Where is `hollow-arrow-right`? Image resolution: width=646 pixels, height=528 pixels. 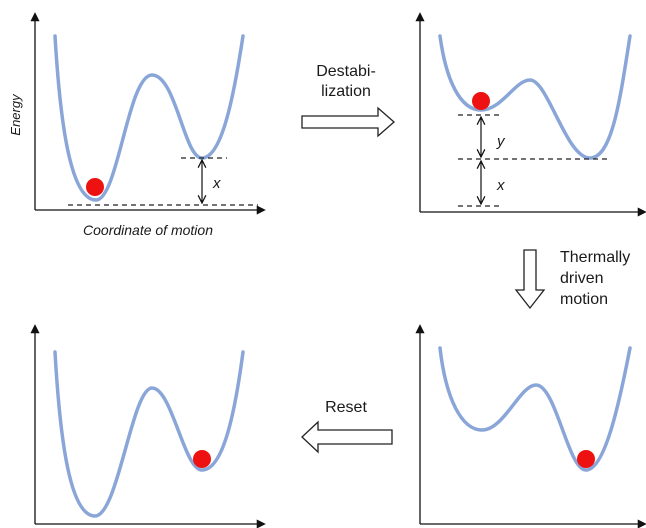
hollow-arrow-right is located at coordinates (348, 122).